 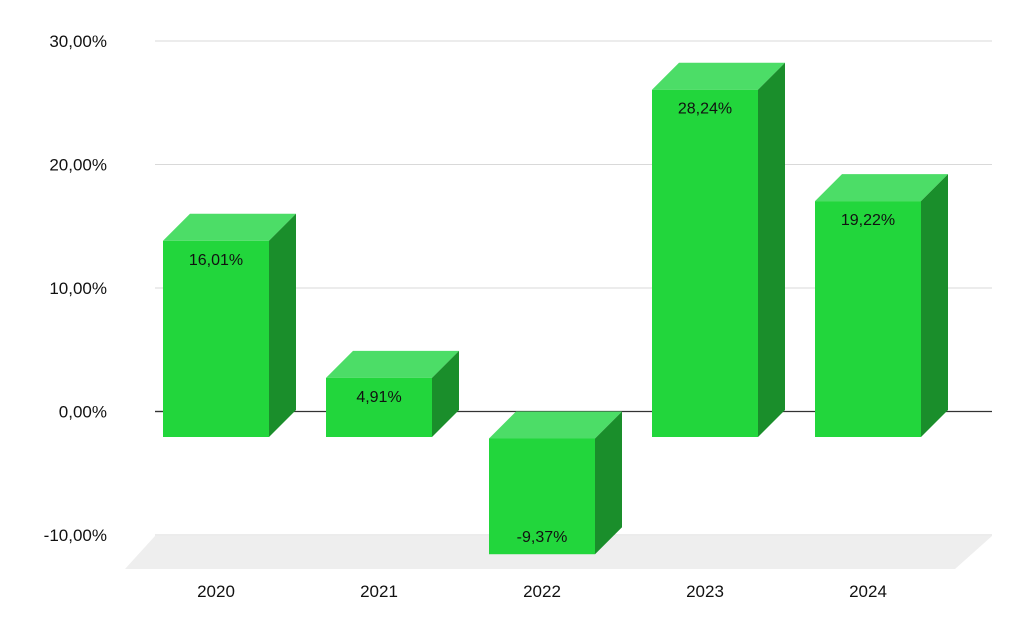 I want to click on bar-2022: -9,37%, so click(x=555, y=483).